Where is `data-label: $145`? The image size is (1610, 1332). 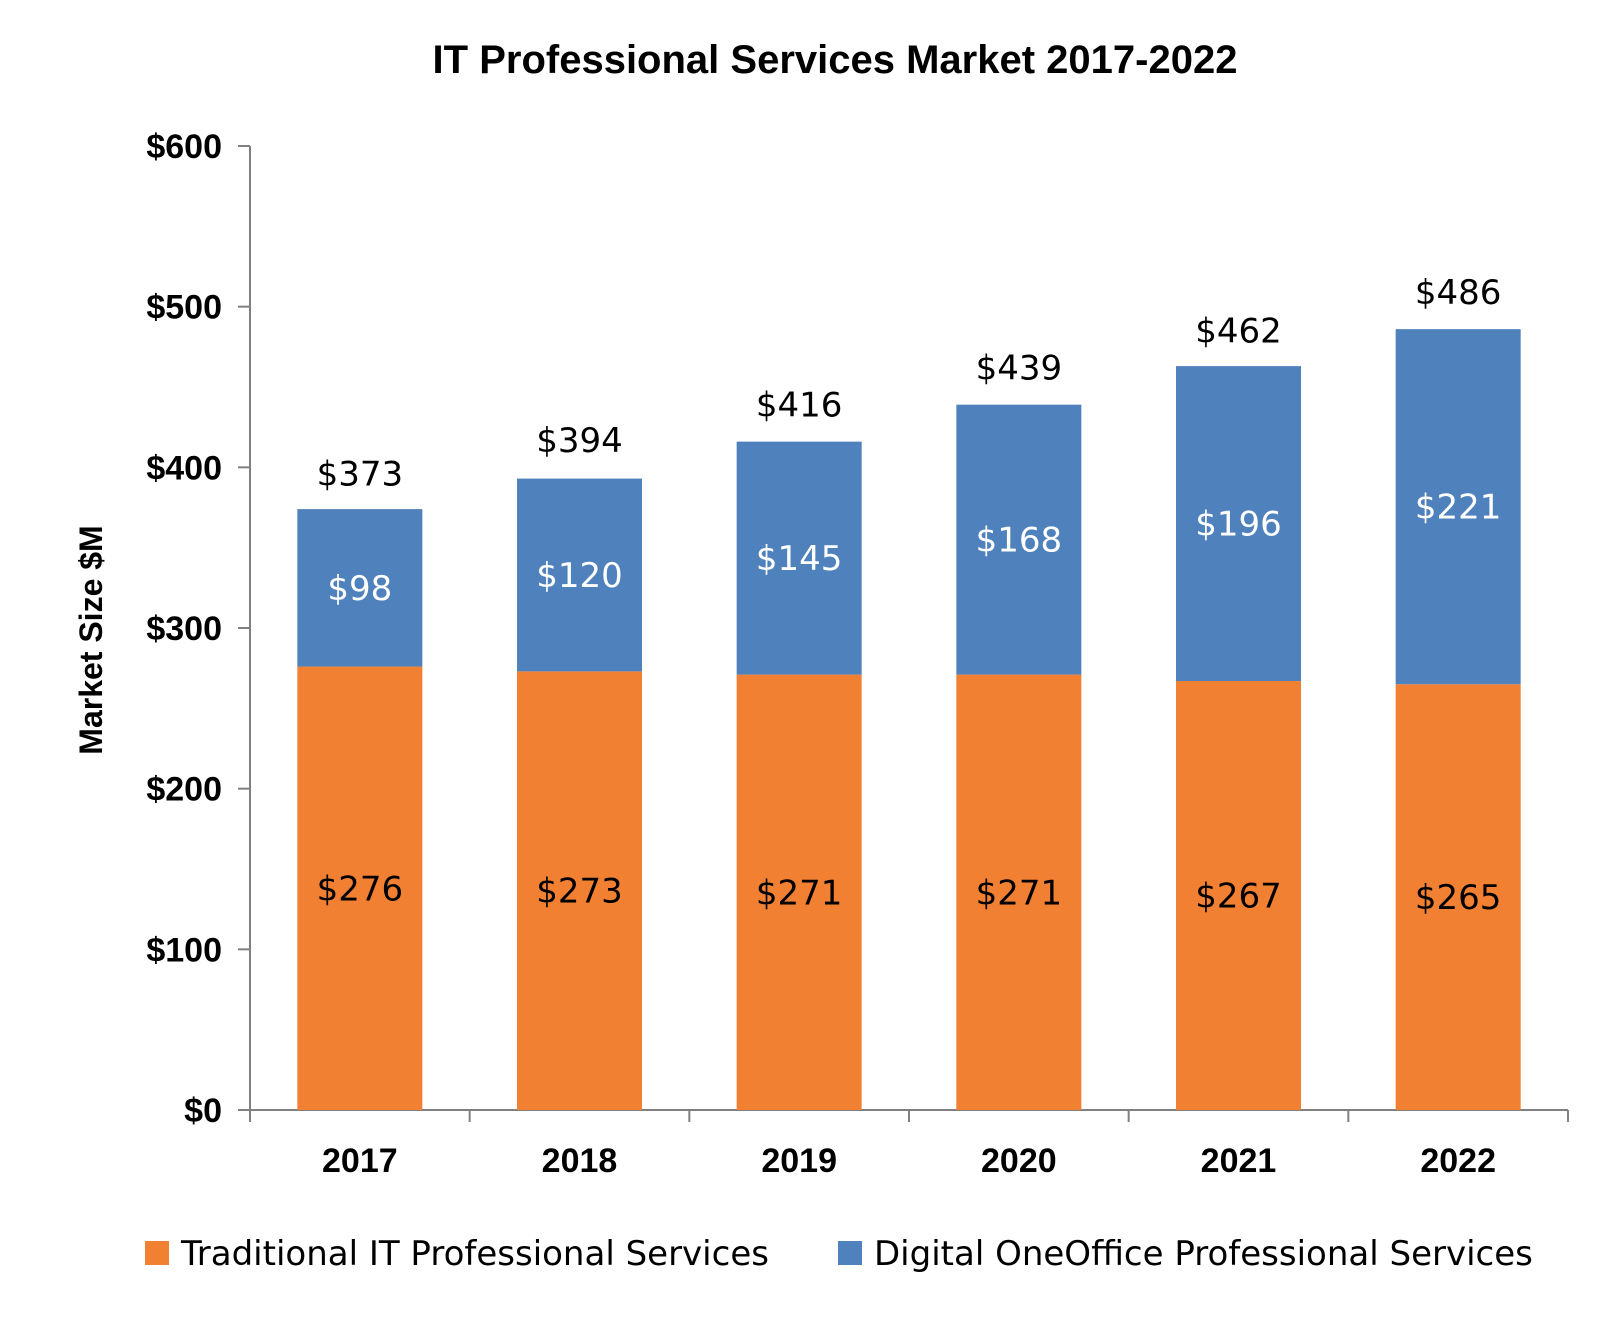
data-label: $145 is located at coordinates (799, 559).